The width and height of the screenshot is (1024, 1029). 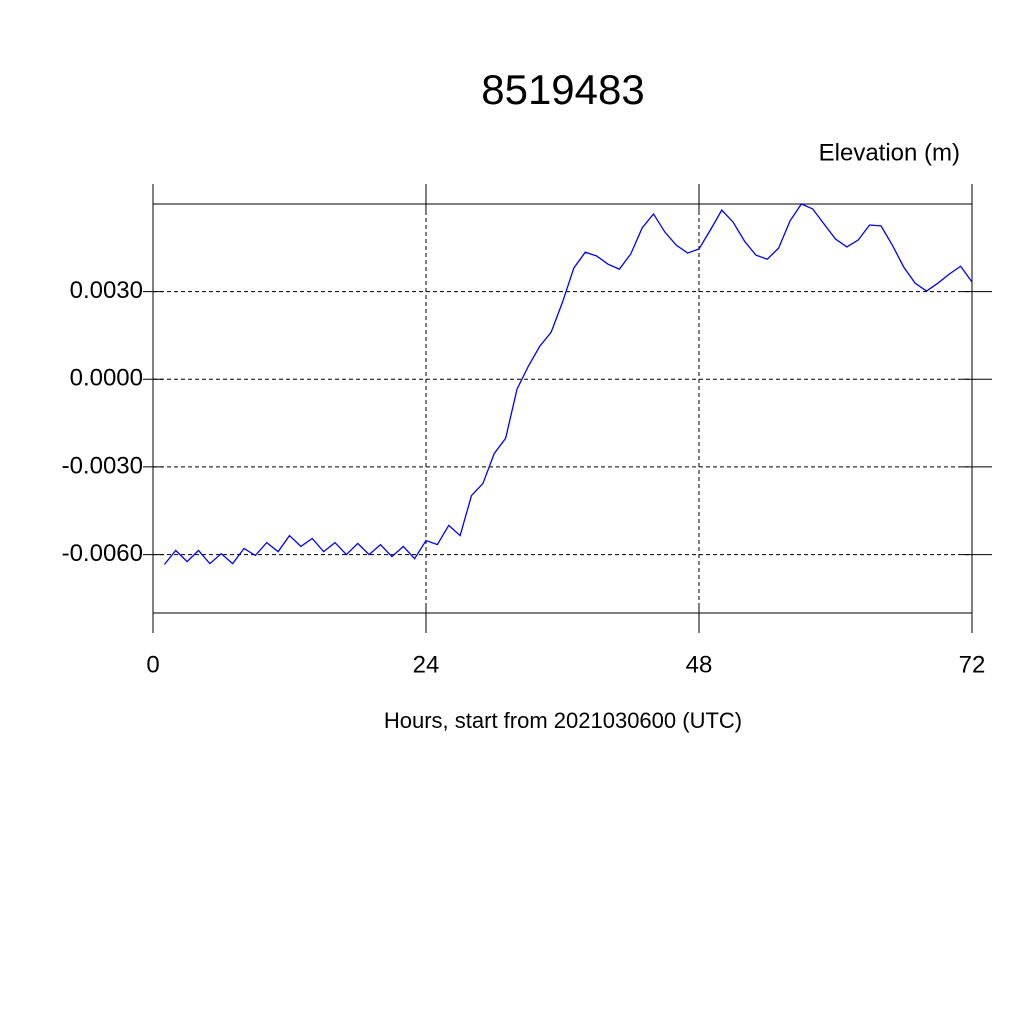 I want to click on x-axis-label: Hours, start from 2021030600 (UTC), so click(x=563, y=720).